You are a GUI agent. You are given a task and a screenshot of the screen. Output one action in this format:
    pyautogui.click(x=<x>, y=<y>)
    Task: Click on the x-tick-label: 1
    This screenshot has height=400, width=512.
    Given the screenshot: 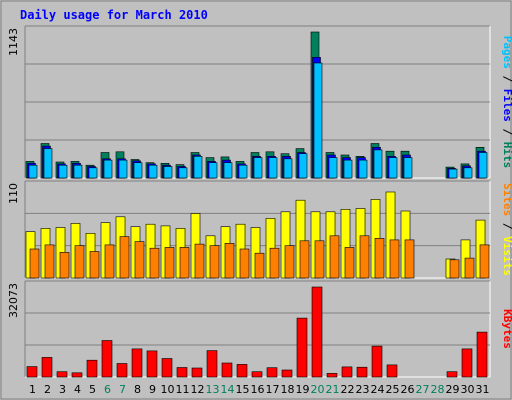 What is the action you would take?
    pyautogui.click(x=32, y=389)
    